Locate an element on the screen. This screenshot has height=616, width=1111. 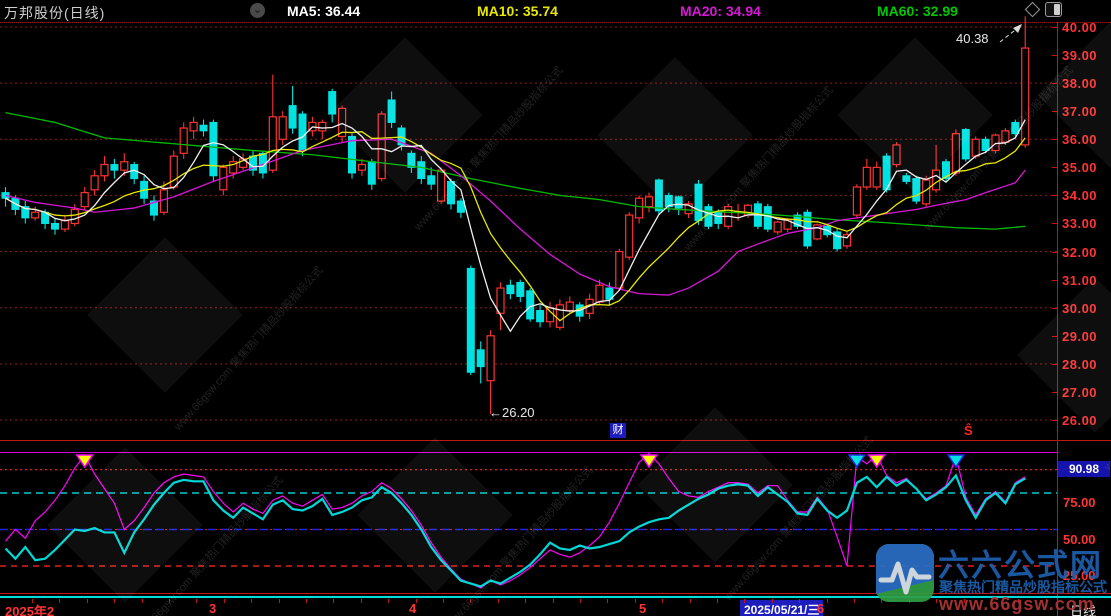
chevron-down-icon: ⌄ is located at coordinates (257, 10).